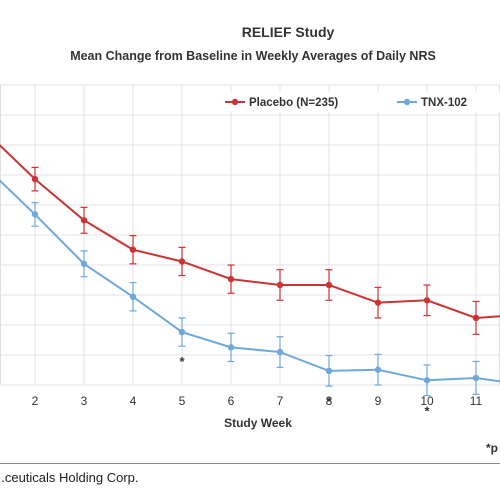  I want to click on x-tick-label: 8, so click(329, 401).